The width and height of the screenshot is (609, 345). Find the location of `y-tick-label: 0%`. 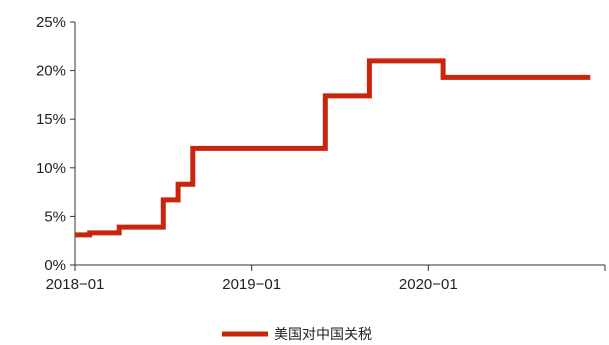

y-tick-label: 0% is located at coordinates (55, 265).